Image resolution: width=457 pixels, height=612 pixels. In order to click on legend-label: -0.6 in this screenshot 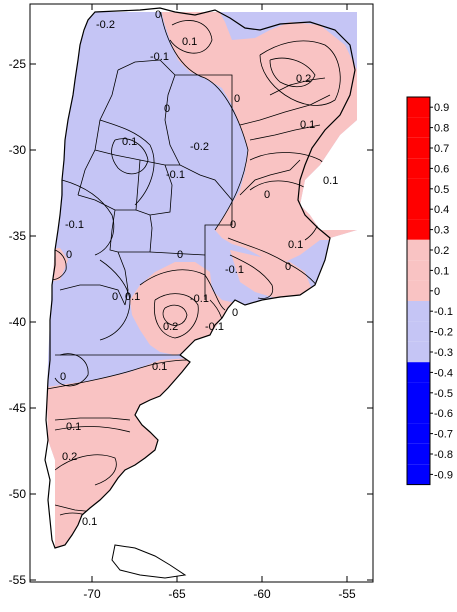, I will do `click(443, 414)`.